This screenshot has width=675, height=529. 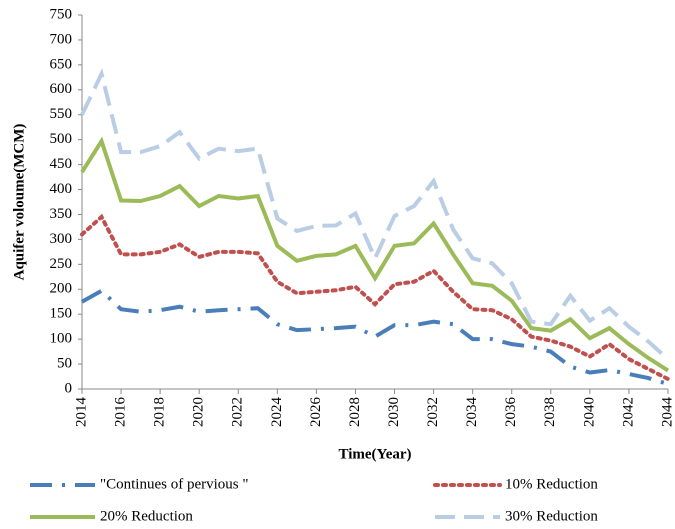 I want to click on y-tick-label: 600, so click(x=61, y=89).